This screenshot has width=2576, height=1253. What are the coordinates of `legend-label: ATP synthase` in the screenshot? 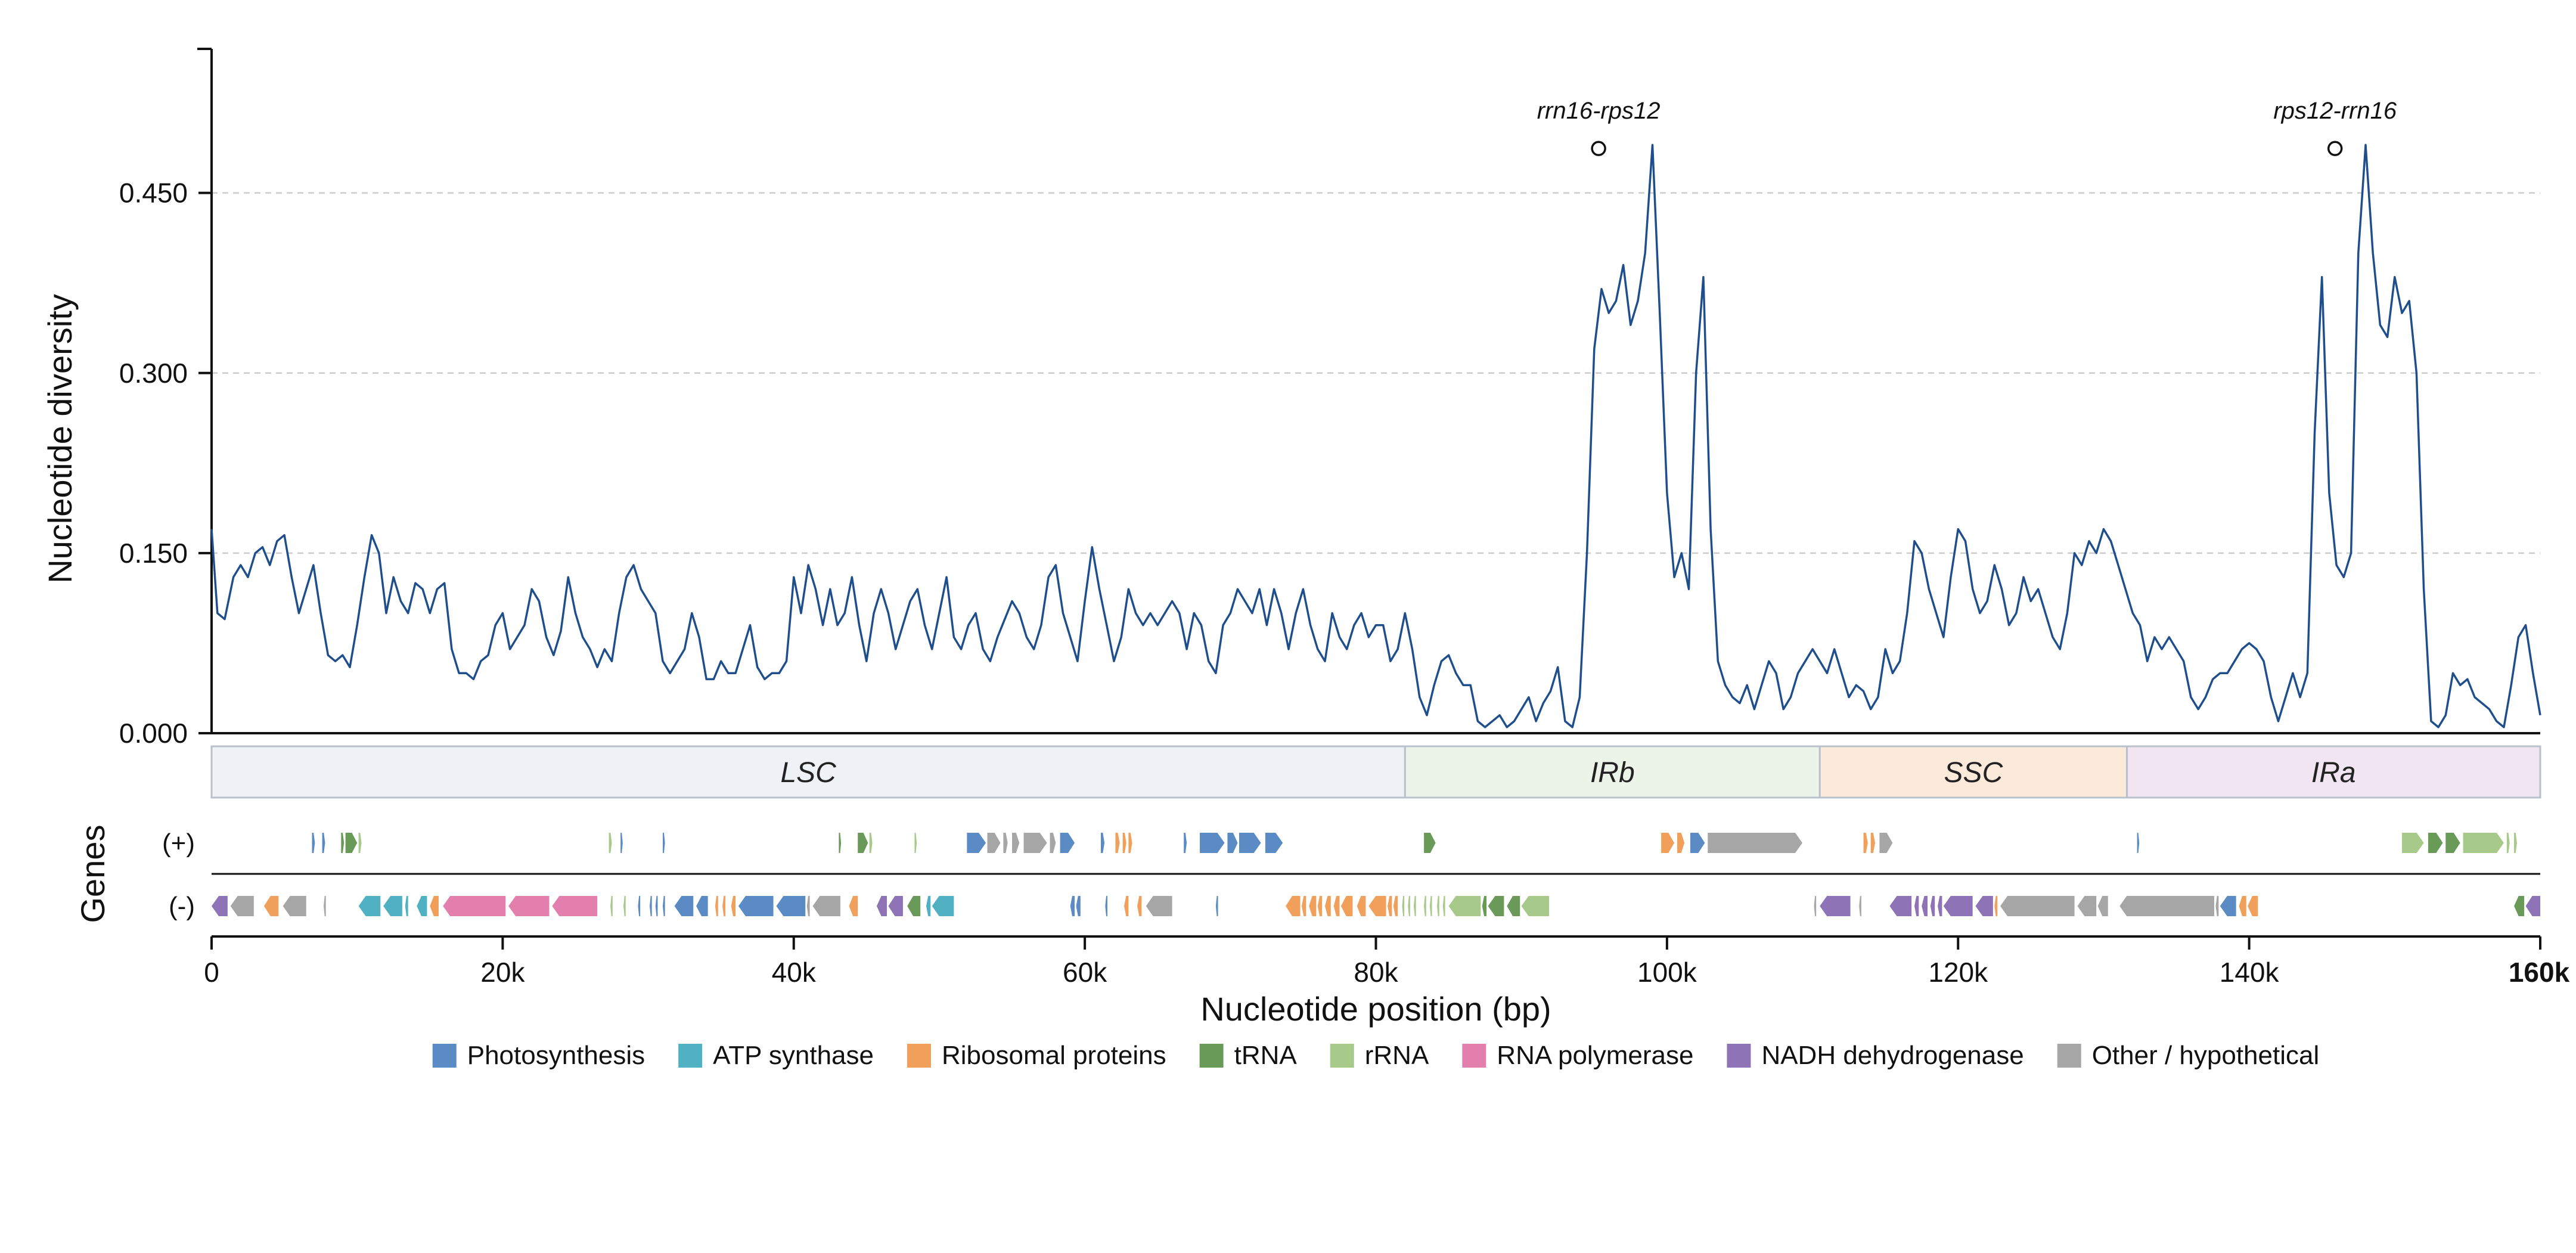 It's located at (793, 1055).